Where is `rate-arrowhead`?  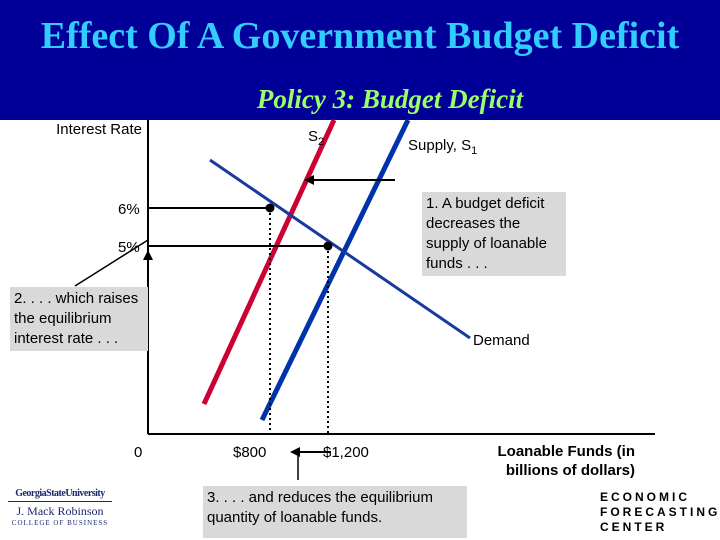 rate-arrowhead is located at coordinates (148, 255).